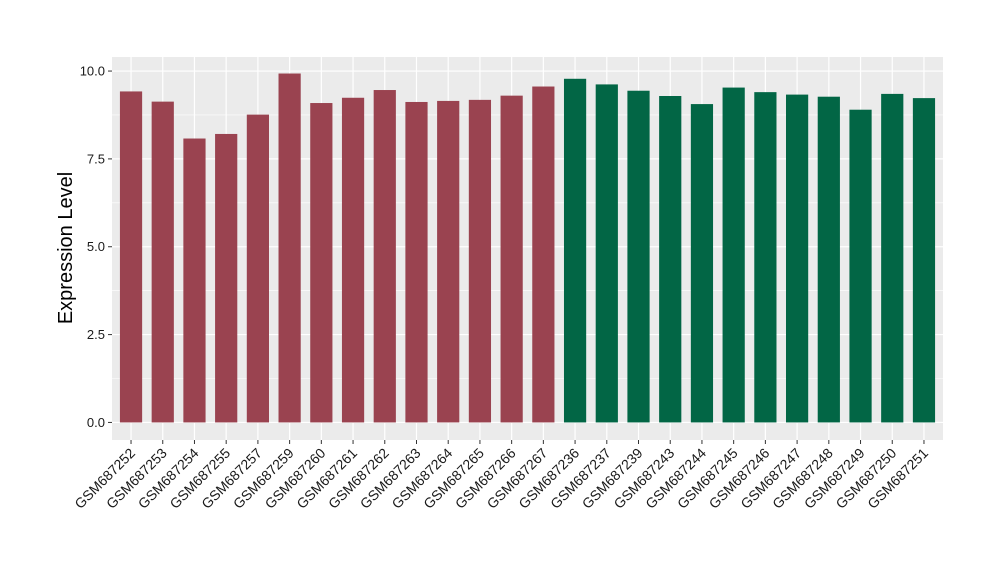 This screenshot has height=580, width=1000. I want to click on bar-GSM687254, so click(194, 280).